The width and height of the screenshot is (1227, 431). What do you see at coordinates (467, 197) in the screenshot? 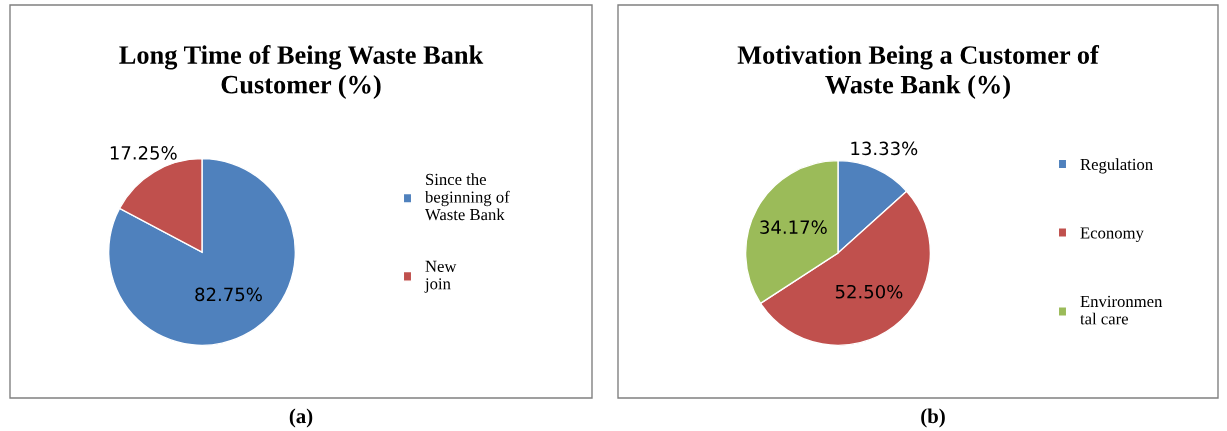
I see `legend-label: Since the beginning of Waste Bank` at bounding box center [467, 197].